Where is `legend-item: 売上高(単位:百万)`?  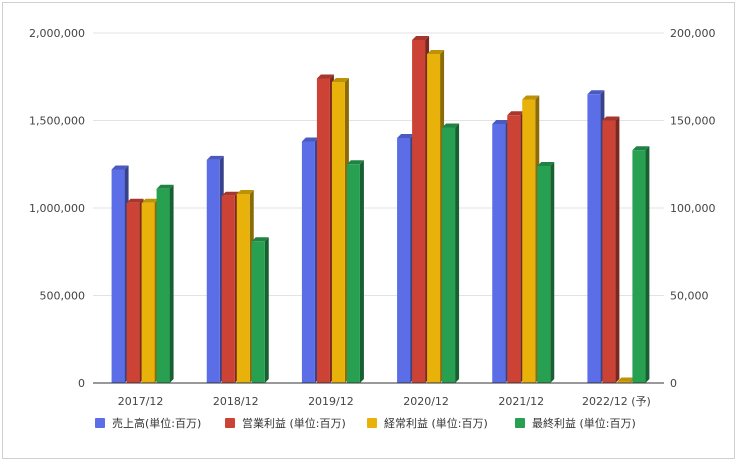 legend-item: 売上高(単位:百万) is located at coordinates (148, 423).